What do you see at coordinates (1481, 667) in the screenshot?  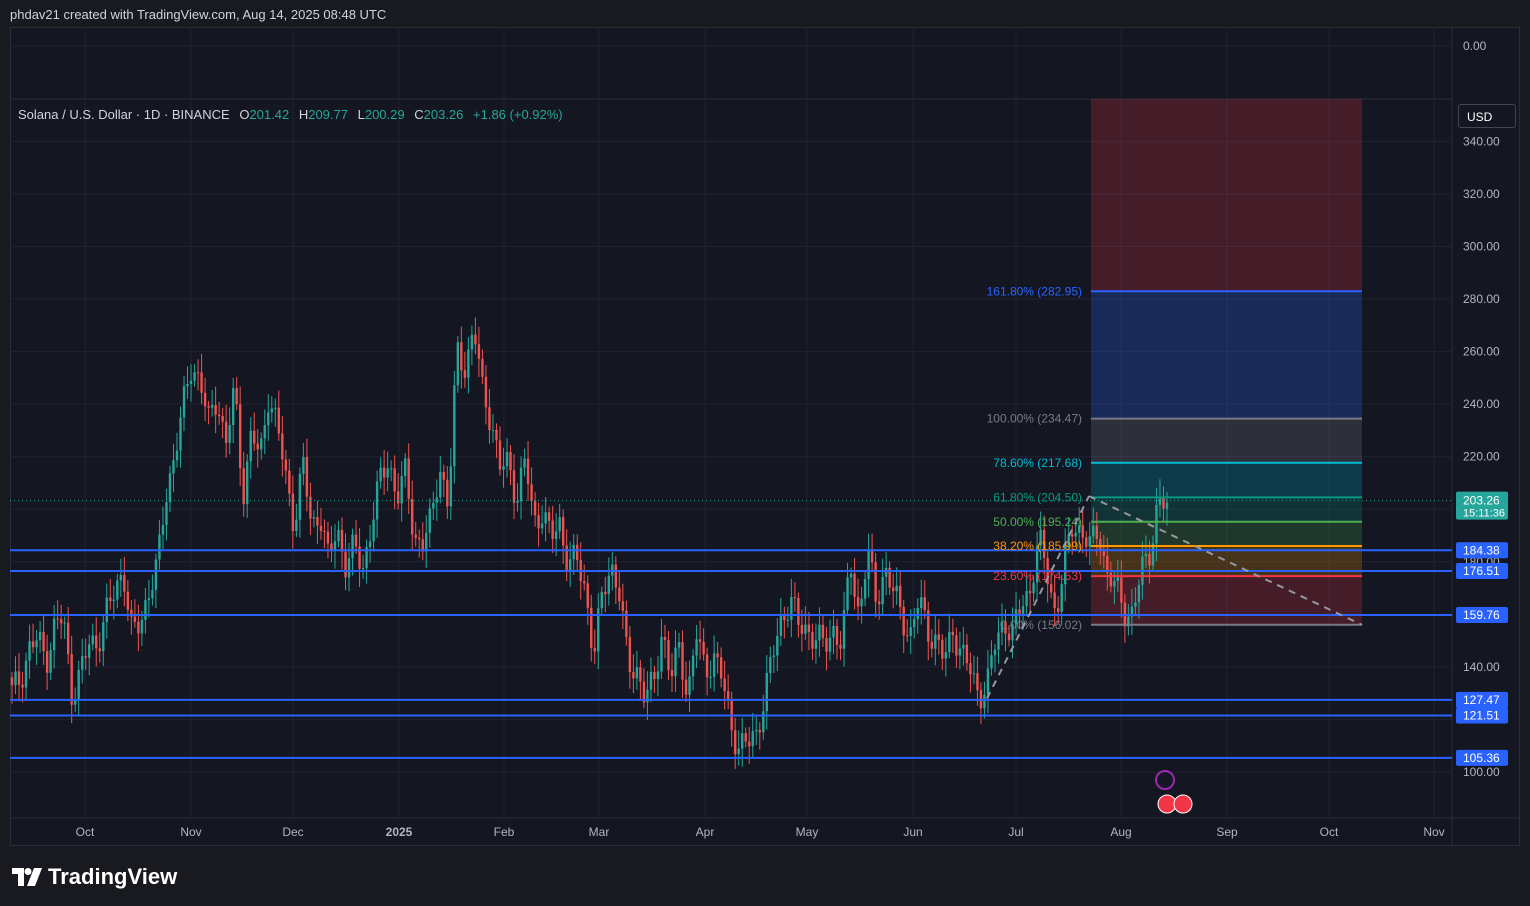 I see `price-tick-label: 140.00` at bounding box center [1481, 667].